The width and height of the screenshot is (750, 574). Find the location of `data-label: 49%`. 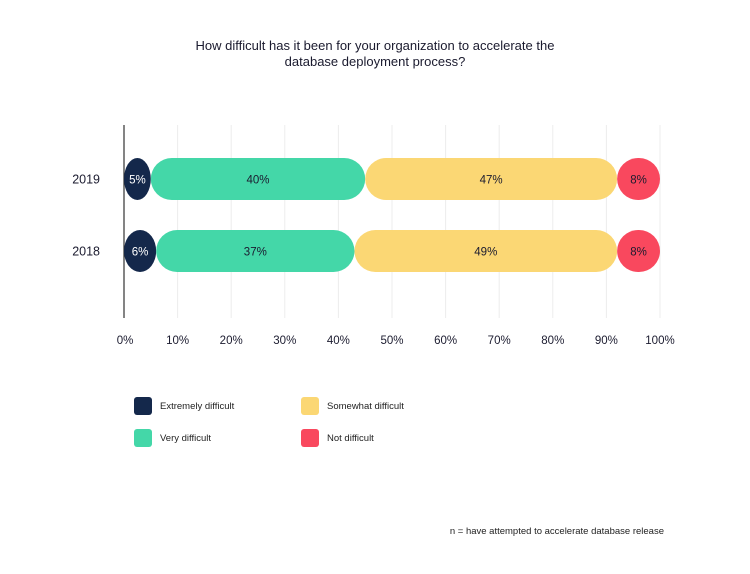

data-label: 49% is located at coordinates (485, 253).